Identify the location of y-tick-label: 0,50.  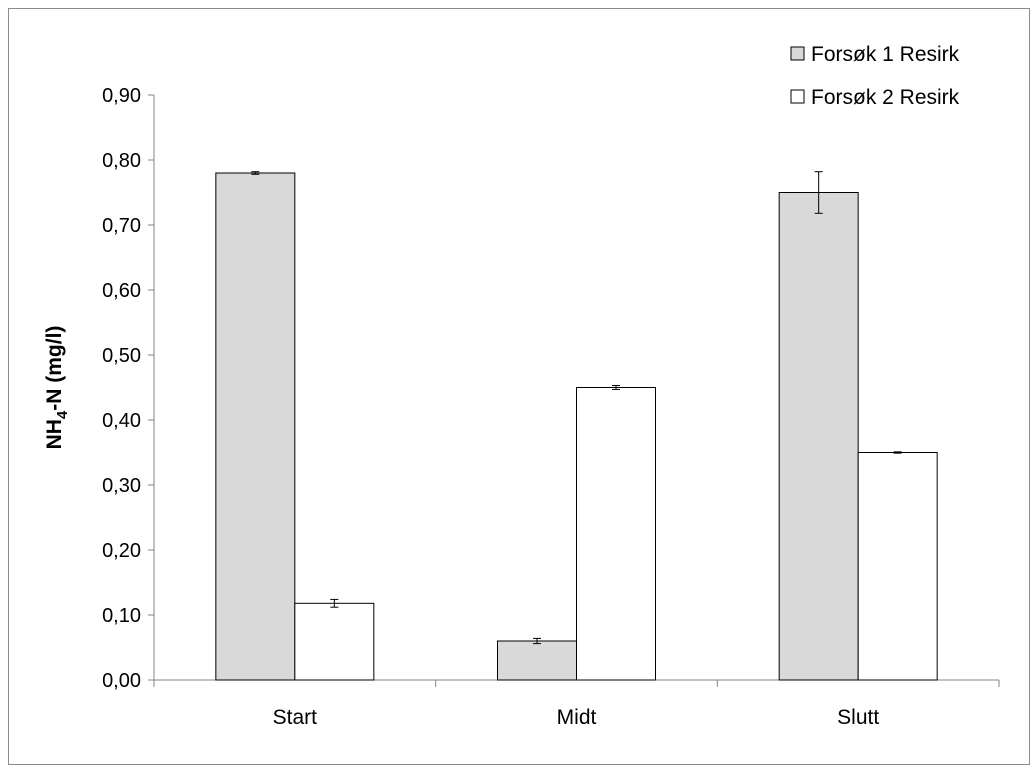
(121, 356).